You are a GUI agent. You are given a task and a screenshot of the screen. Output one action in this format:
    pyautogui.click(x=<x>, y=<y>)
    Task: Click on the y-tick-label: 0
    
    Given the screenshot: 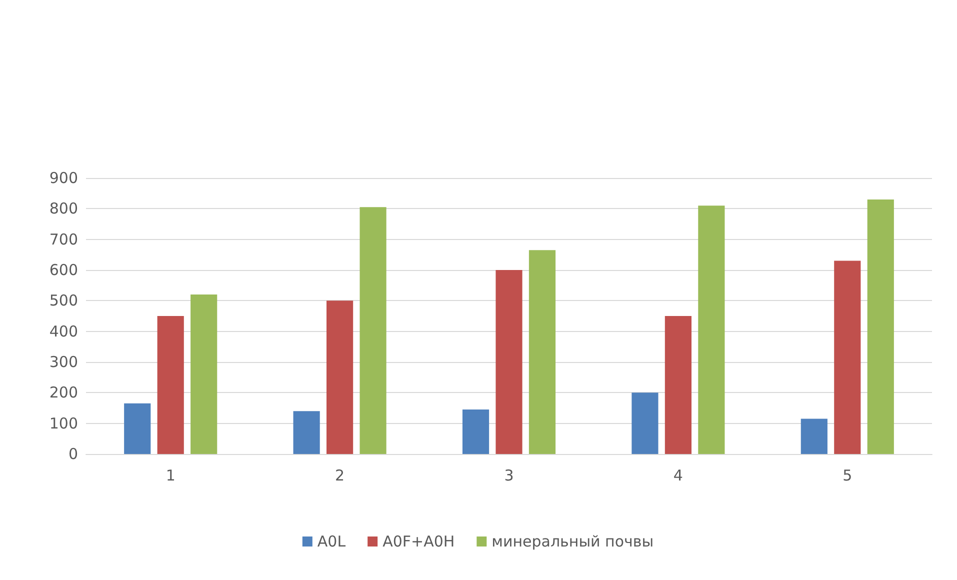 What is the action you would take?
    pyautogui.click(x=73, y=454)
    